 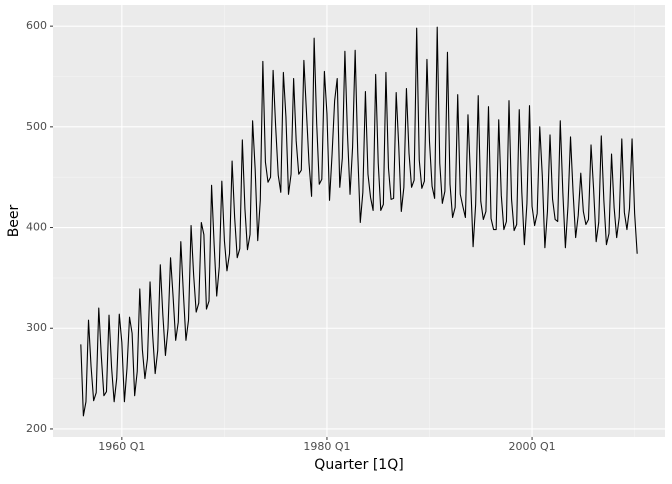 What do you see at coordinates (36, 25) in the screenshot?
I see `y-tick-label: 600` at bounding box center [36, 25].